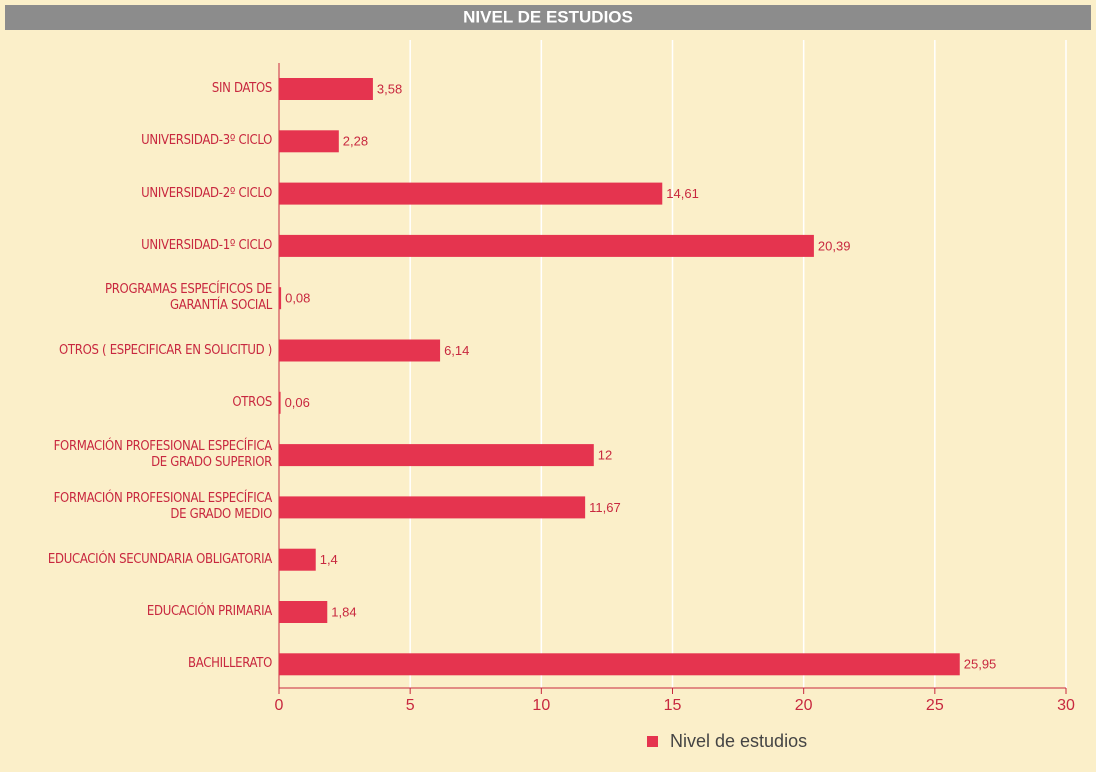  Describe the element at coordinates (252, 402) in the screenshot. I see `y-tick-label: OTROS` at that location.